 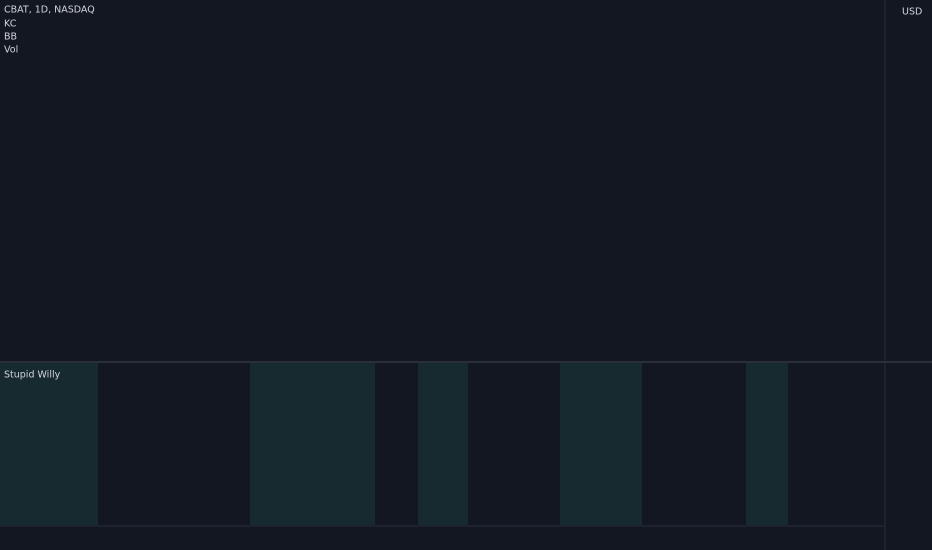 What do you see at coordinates (912, 12) in the screenshot?
I see `currency: USD` at bounding box center [912, 12].